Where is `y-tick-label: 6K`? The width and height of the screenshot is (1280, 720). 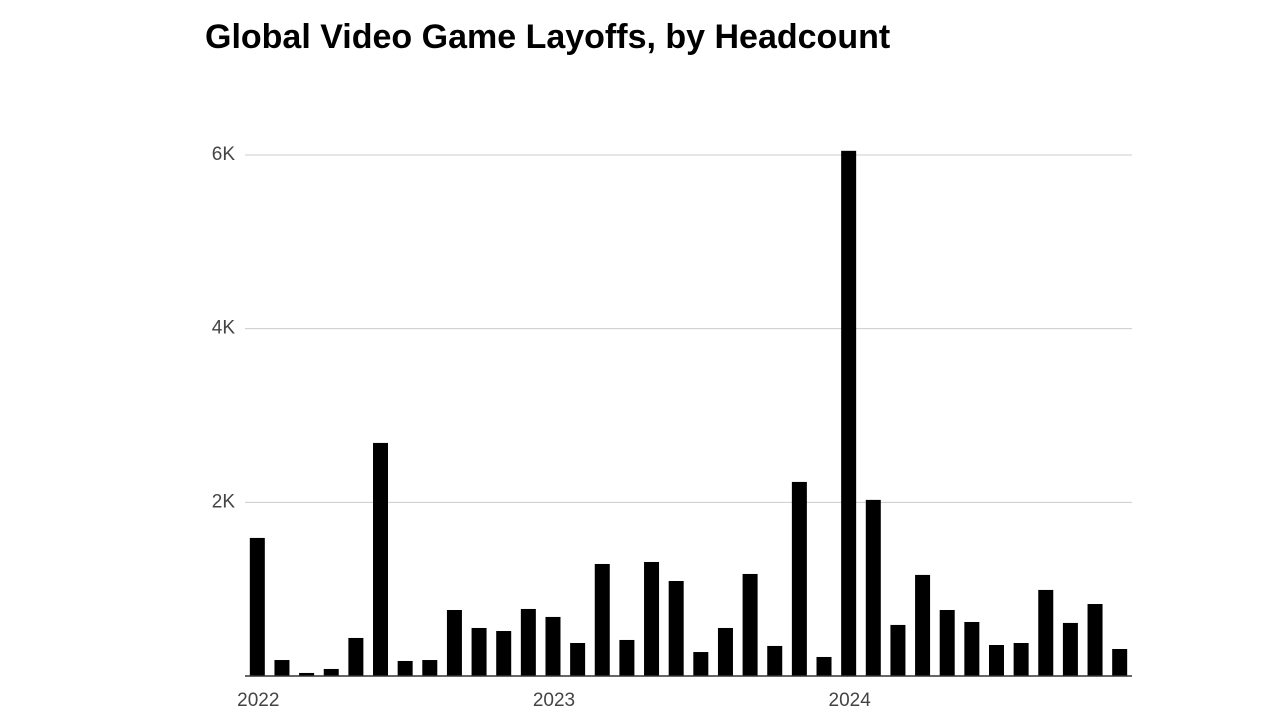
y-tick-label: 6K is located at coordinates (224, 154).